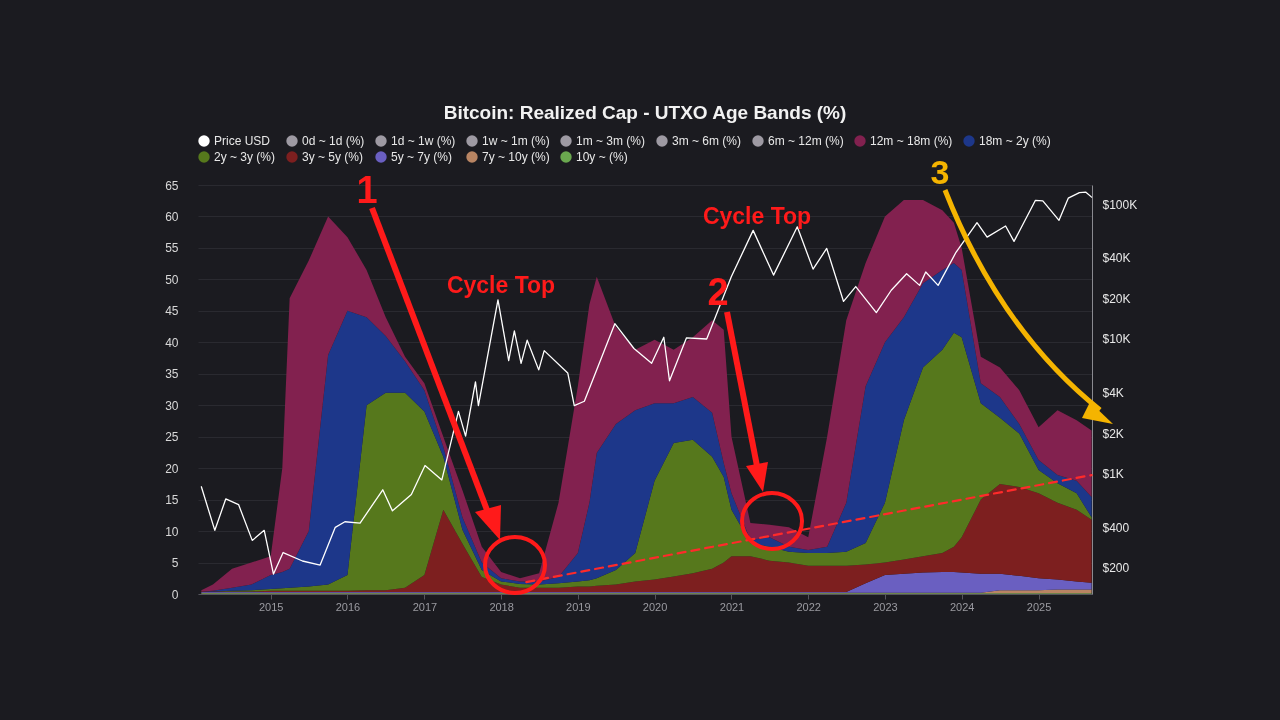 The height and width of the screenshot is (720, 1280). What do you see at coordinates (172, 311) in the screenshot?
I see `y-tick-label: 45` at bounding box center [172, 311].